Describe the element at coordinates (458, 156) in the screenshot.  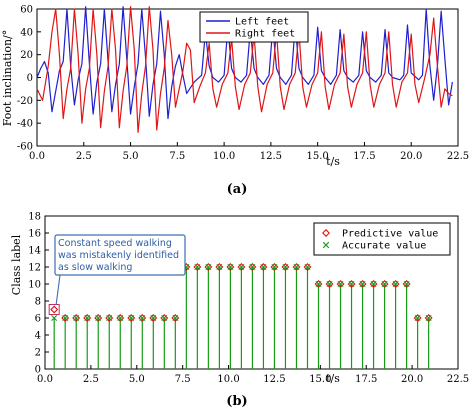
I see `x-tick-label: 22.5` at that location.